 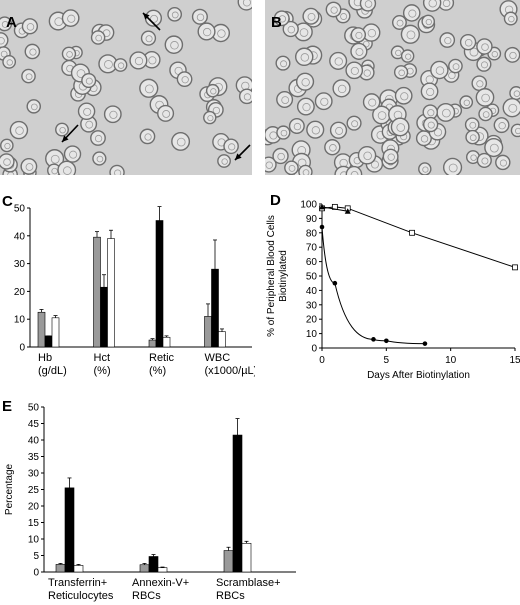 What do you see at coordinates (36, 573) in the screenshot?
I see `y-tick-label: 0` at bounding box center [36, 573].